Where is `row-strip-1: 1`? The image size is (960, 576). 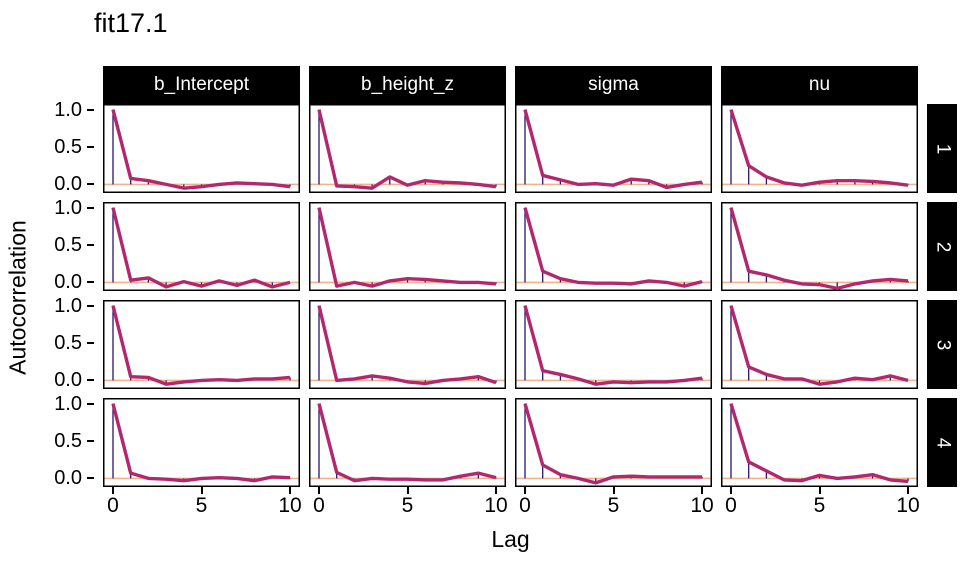 row-strip-1: 1 is located at coordinates (942, 148).